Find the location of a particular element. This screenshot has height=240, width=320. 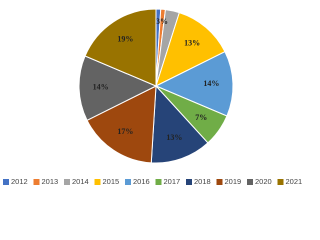

legend-label: 2014 is located at coordinates (80, 181).